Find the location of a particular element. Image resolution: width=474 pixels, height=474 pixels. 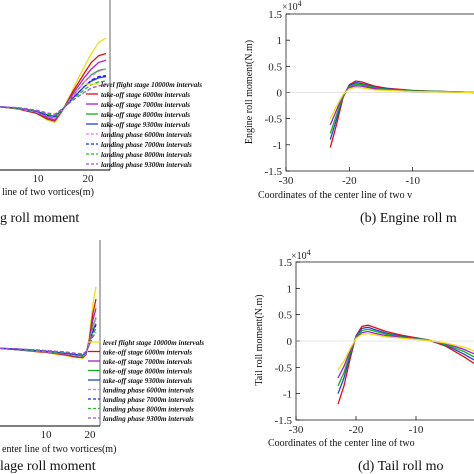

panel-d-series is located at coordinates (405, 364).